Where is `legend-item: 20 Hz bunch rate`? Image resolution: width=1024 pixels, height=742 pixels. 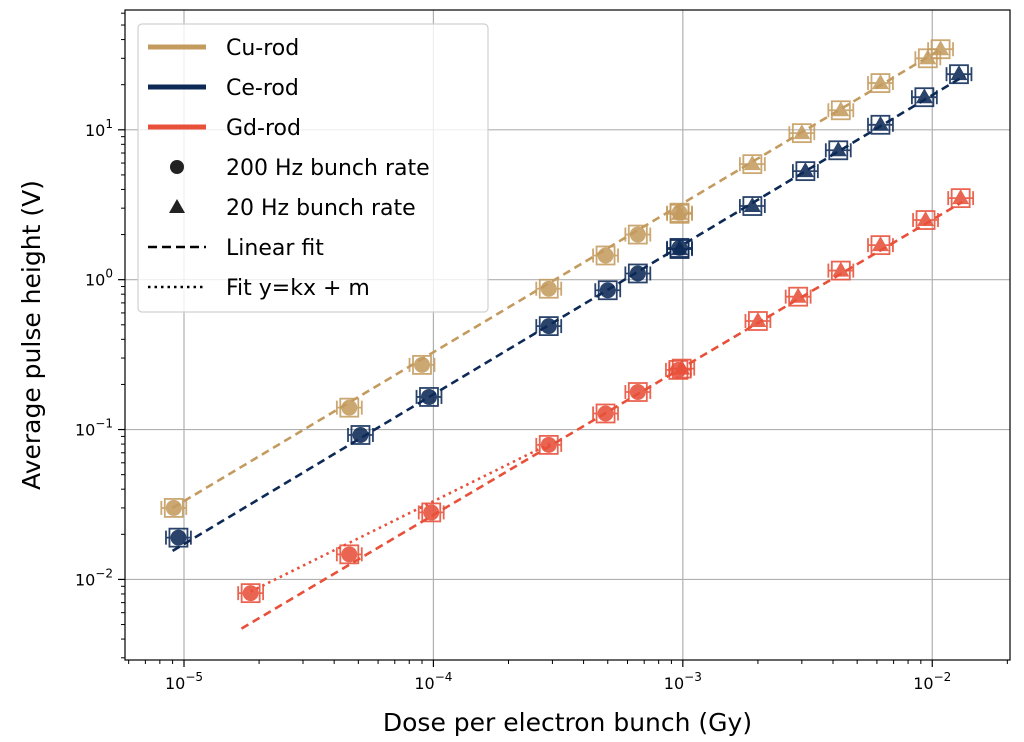 legend-item: 20 Hz bunch rate is located at coordinates (292, 208).